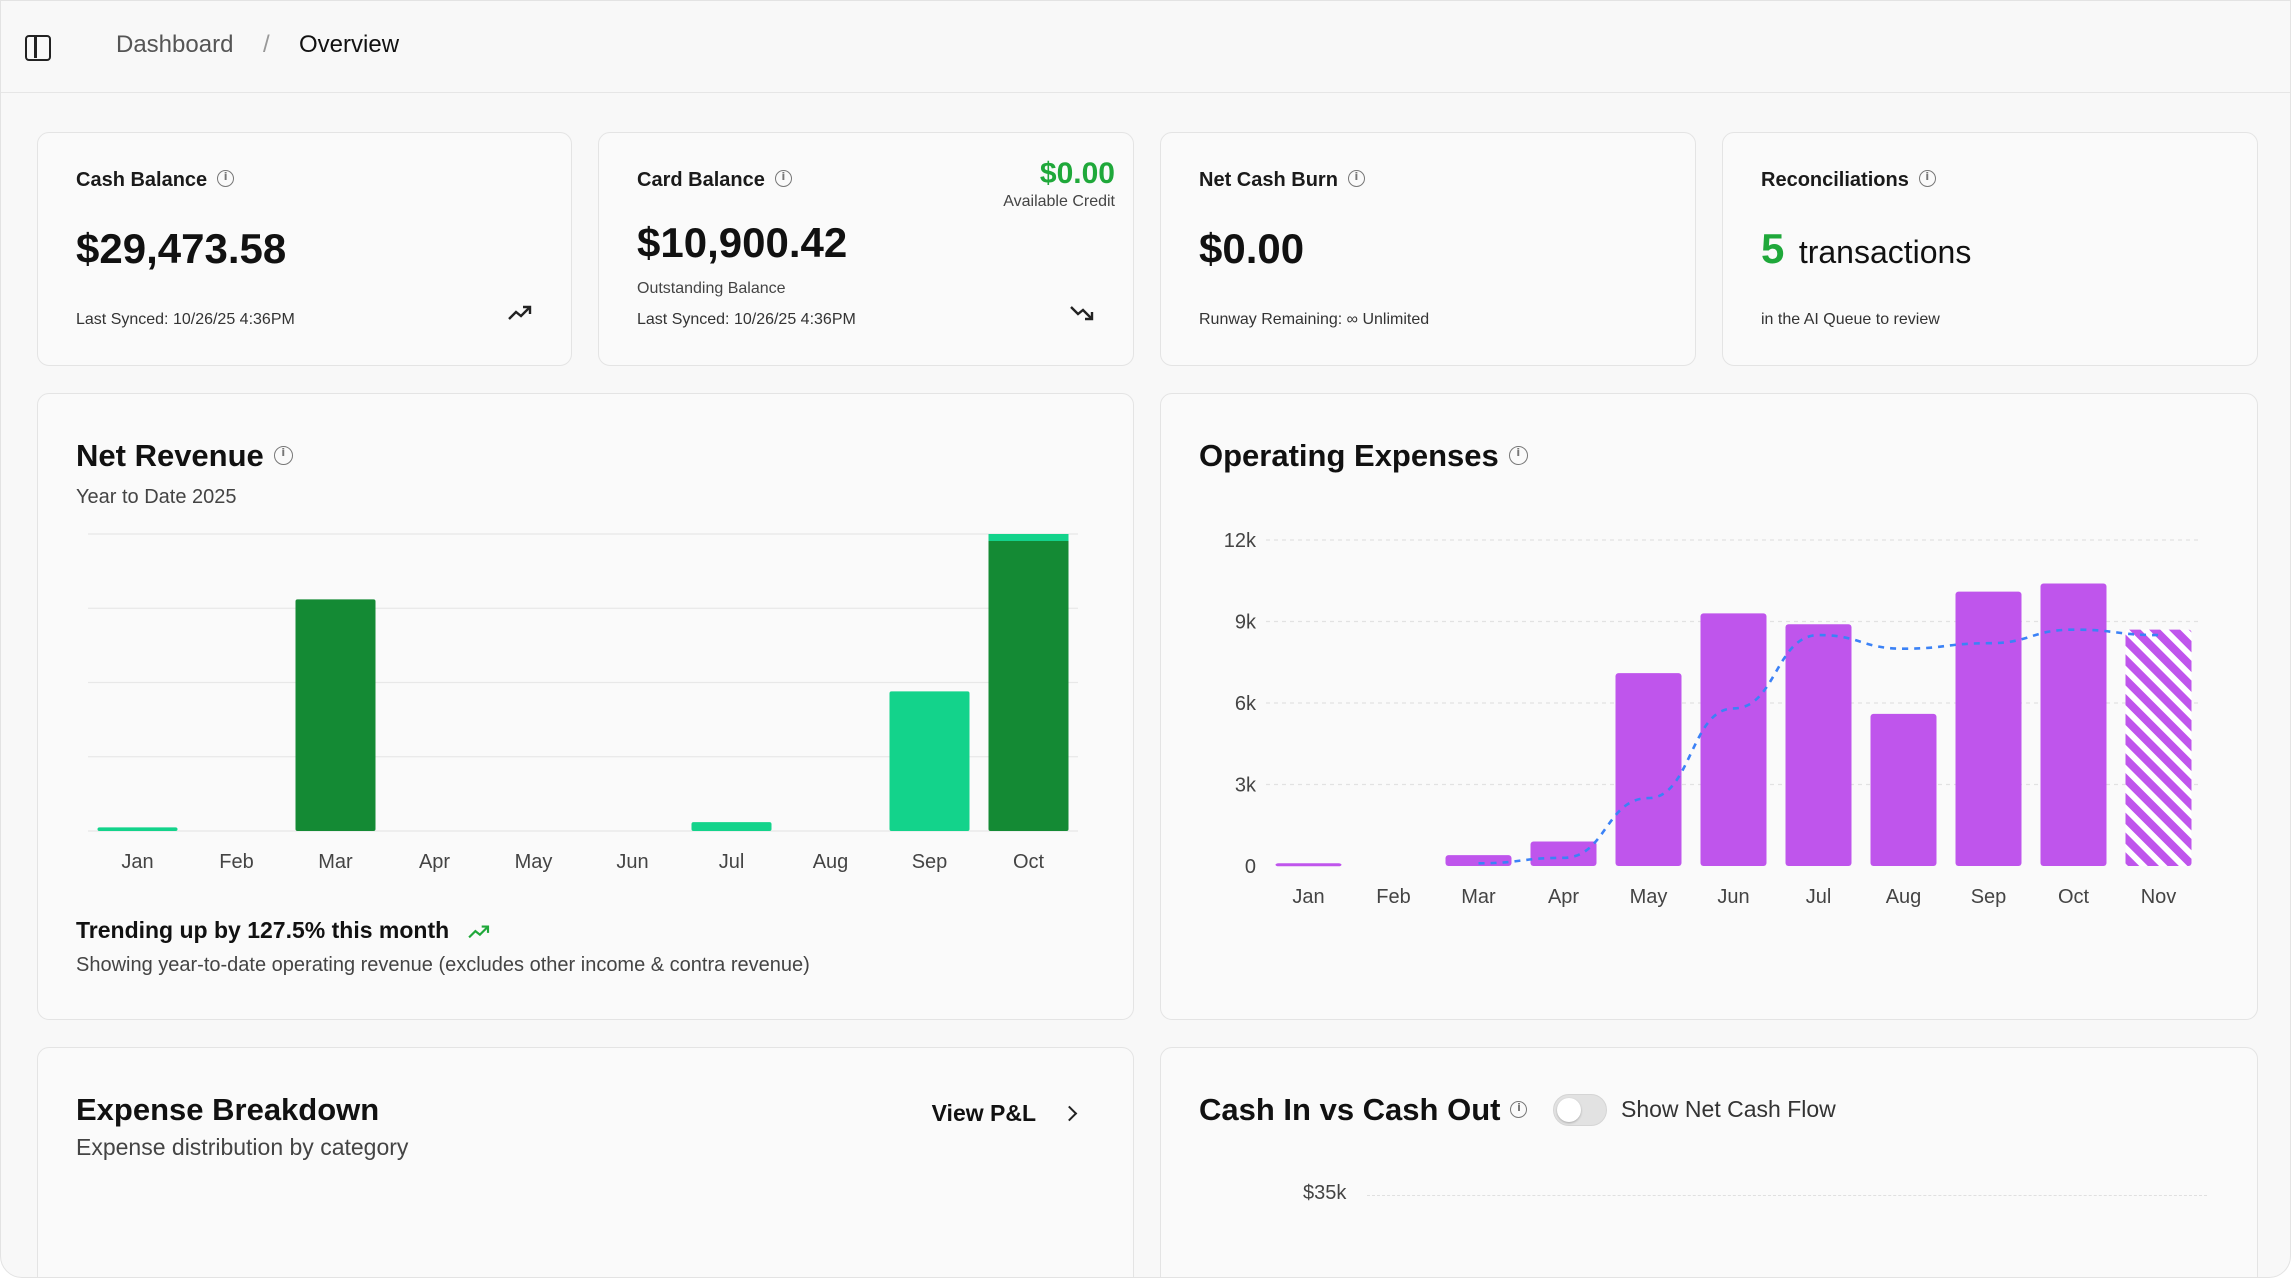 This screenshot has height=1278, width=2291. What do you see at coordinates (1848, 180) in the screenshot?
I see `reconciliations-title: Reconciliations` at bounding box center [1848, 180].